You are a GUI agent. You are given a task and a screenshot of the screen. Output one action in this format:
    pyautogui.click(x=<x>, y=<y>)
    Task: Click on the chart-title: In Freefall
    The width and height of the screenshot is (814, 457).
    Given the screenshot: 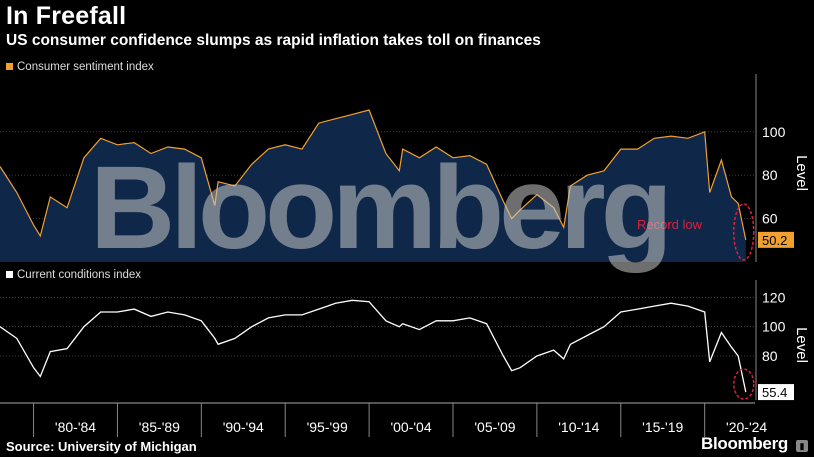 What is the action you would take?
    pyautogui.click(x=66, y=16)
    